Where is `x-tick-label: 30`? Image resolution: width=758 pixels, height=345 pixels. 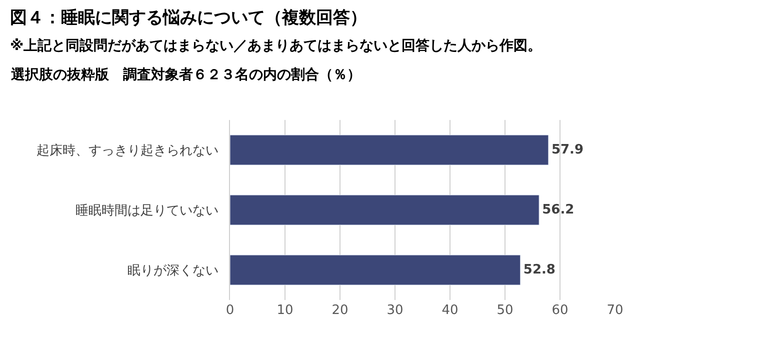
x-tick-label: 30 is located at coordinates (395, 310).